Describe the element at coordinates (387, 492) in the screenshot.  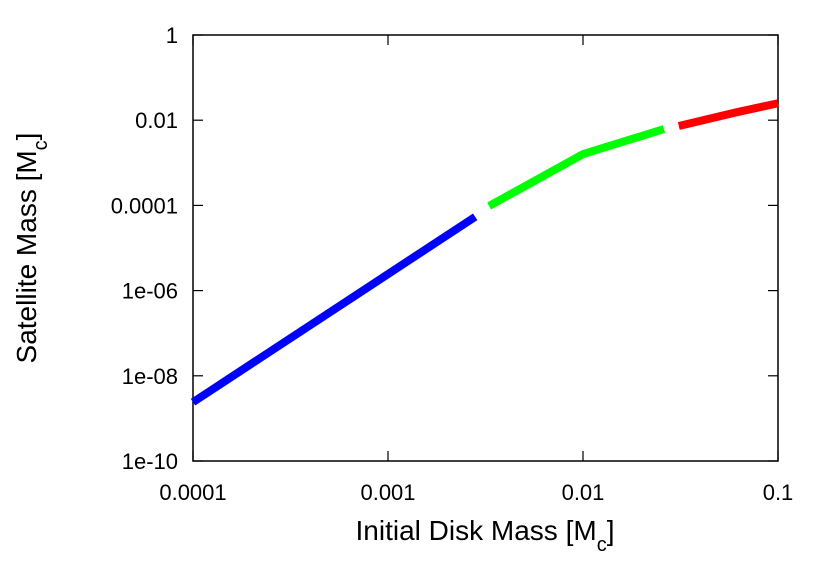
I see `x-tick-label: 0.001` at that location.